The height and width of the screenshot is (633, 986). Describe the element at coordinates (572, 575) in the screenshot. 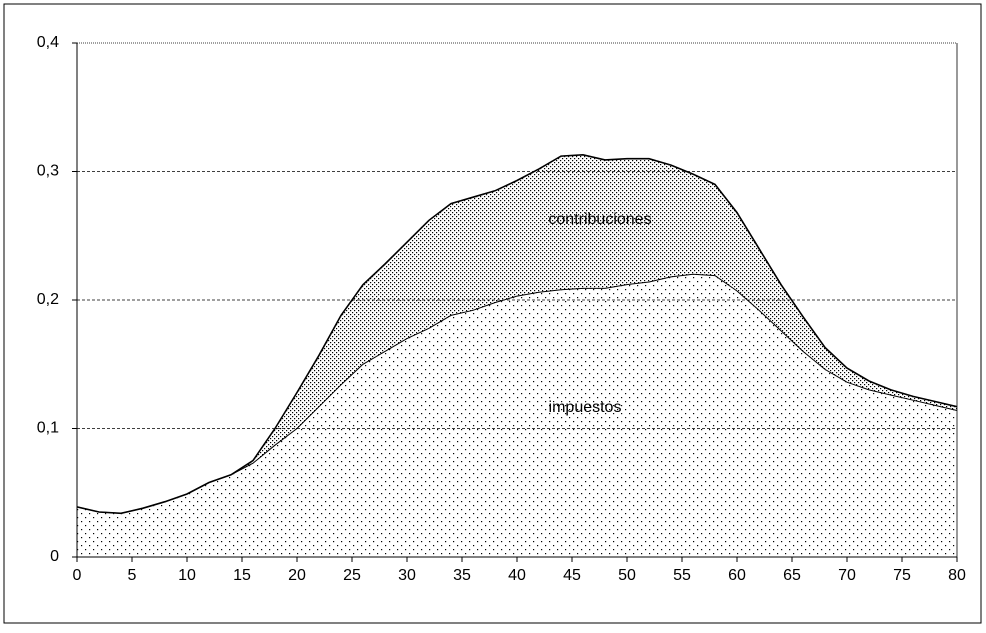

I see `x-tick-label: 45` at that location.